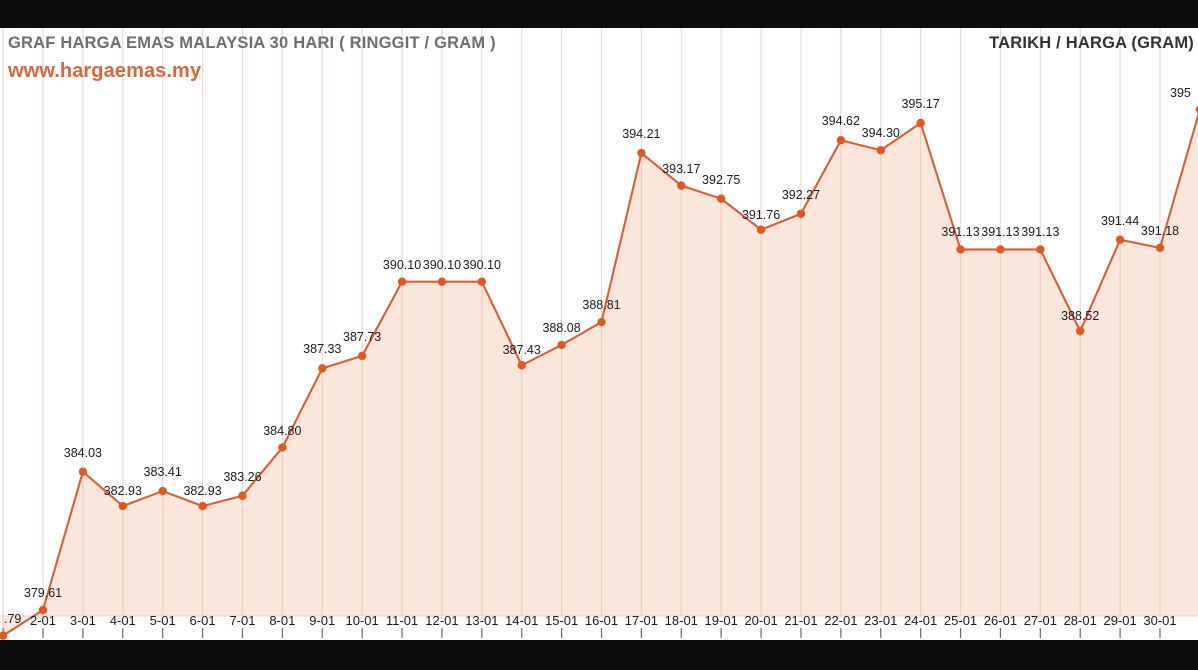  What do you see at coordinates (242, 620) in the screenshot?
I see `x-axis-label: 7-01` at bounding box center [242, 620].